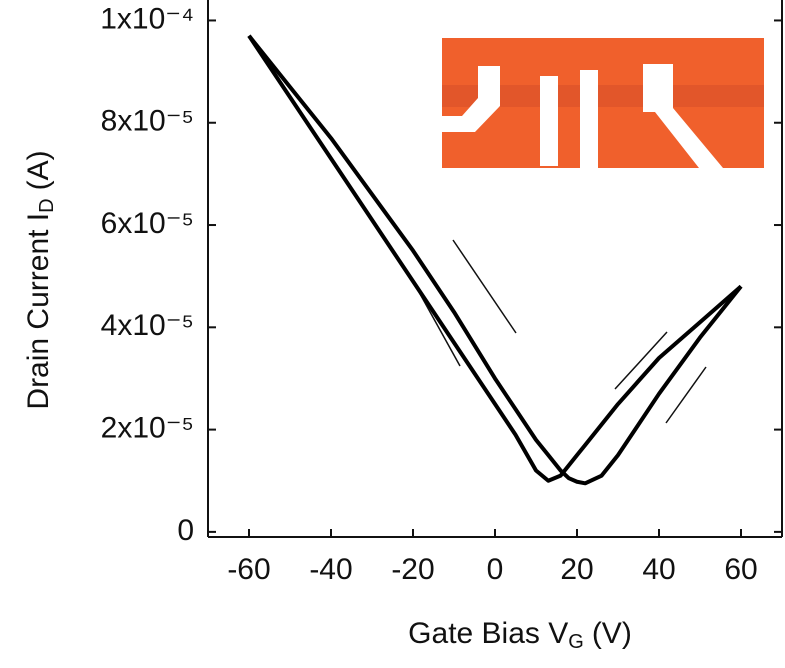 This screenshot has height=668, width=785. Describe the element at coordinates (576, 569) in the screenshot. I see `x-tick-label: 20` at that location.